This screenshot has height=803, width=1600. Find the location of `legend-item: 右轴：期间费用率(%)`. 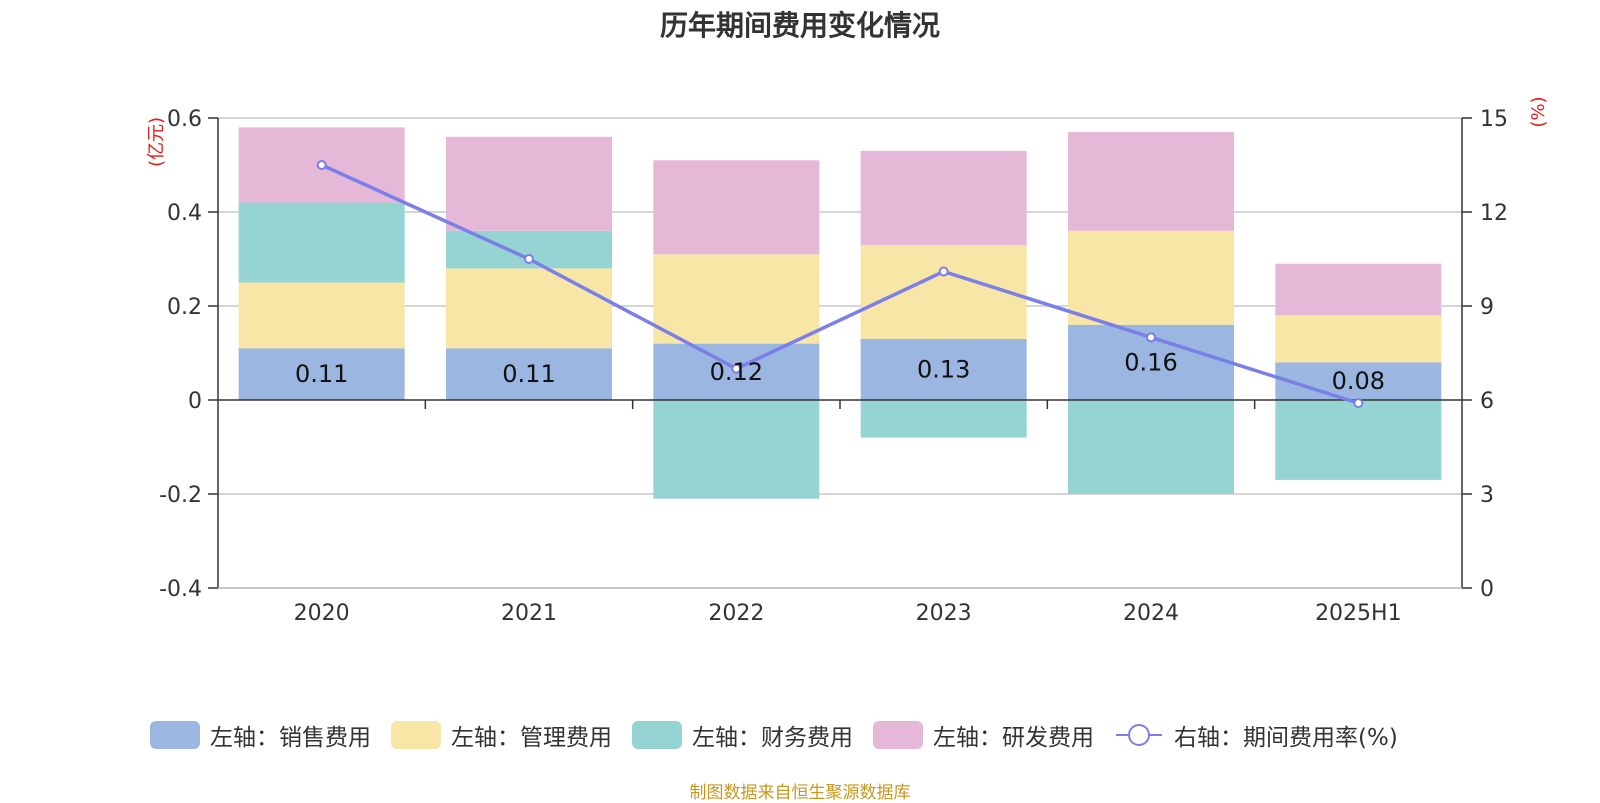

legend-item: 右轴：期间费用率(%) is located at coordinates (1256, 735).